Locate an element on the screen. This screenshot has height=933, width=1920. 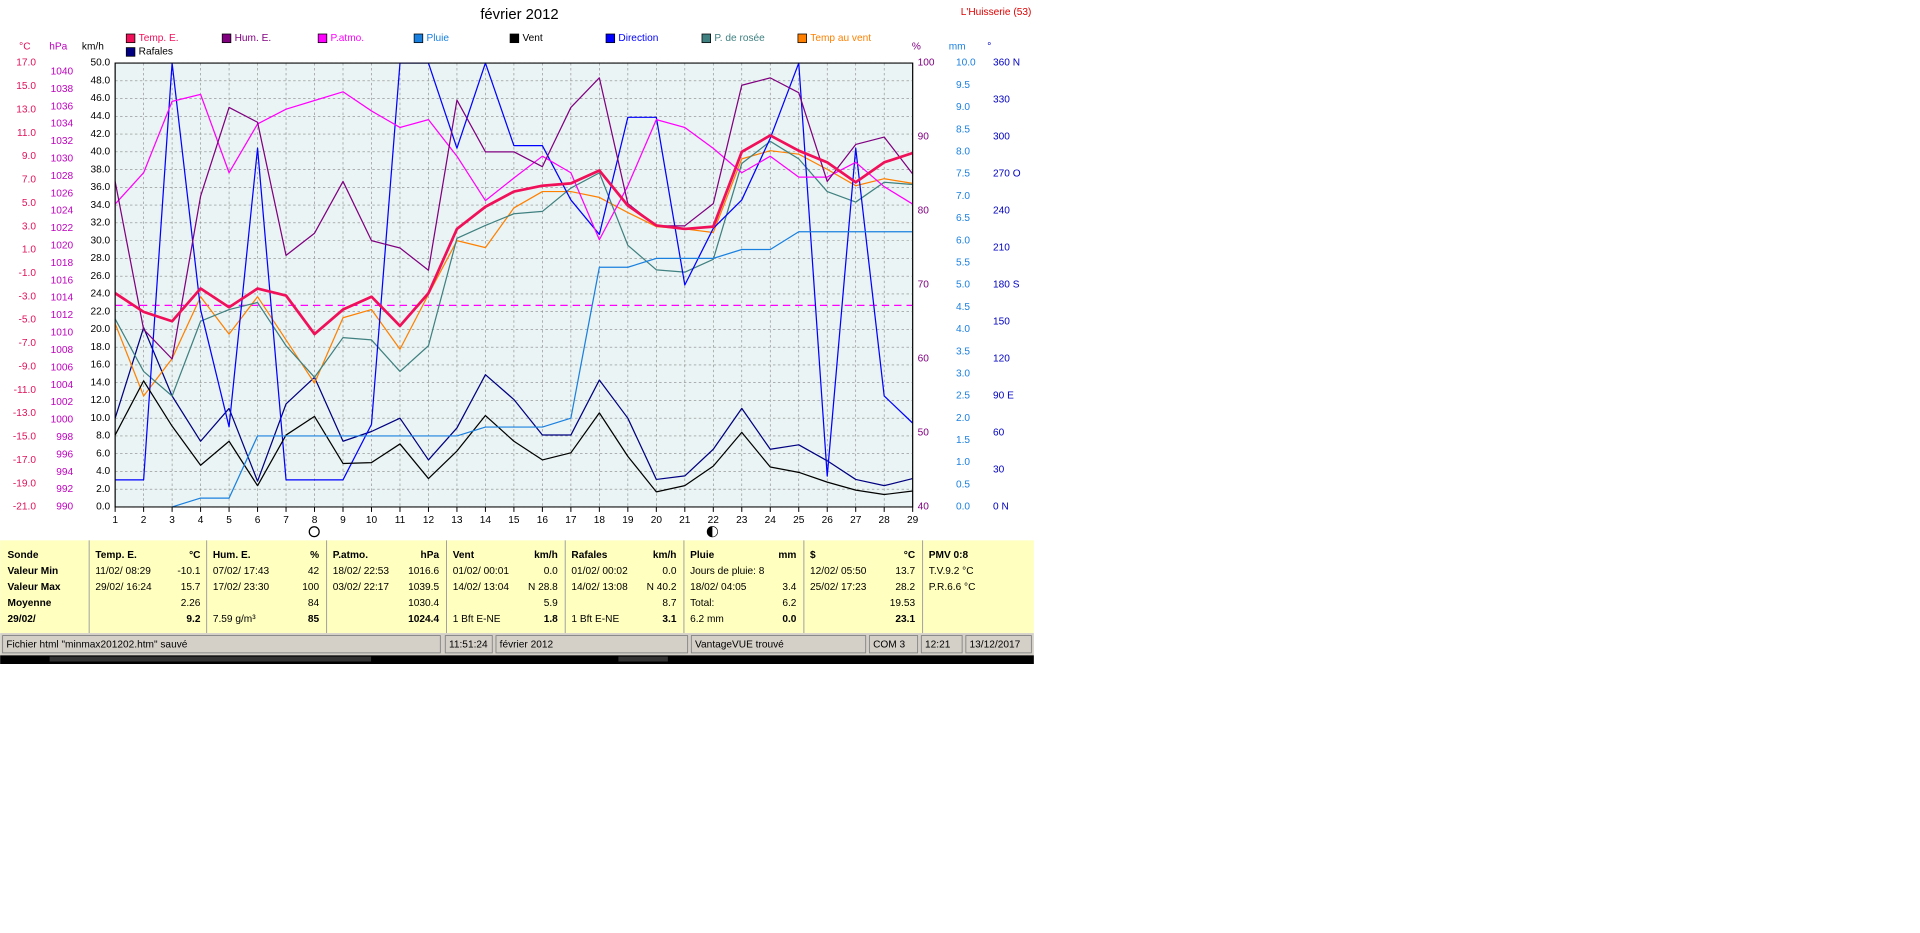
y-tick-label: 30 is located at coordinates (999, 470).